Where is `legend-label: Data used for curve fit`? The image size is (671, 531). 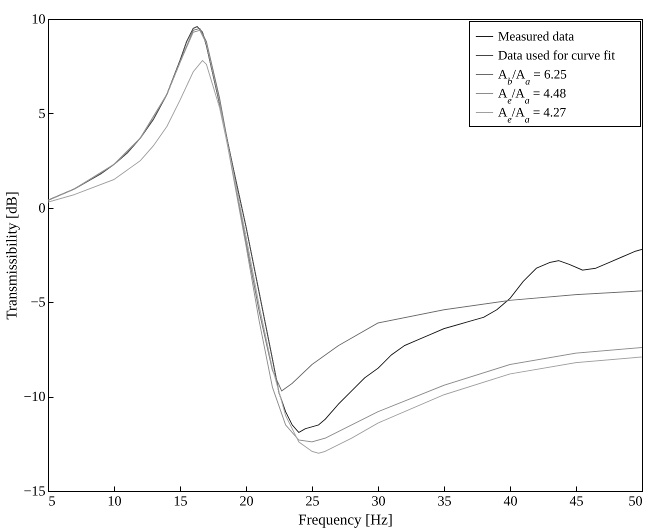
legend-label: Data used for curve fit is located at coordinates (557, 55).